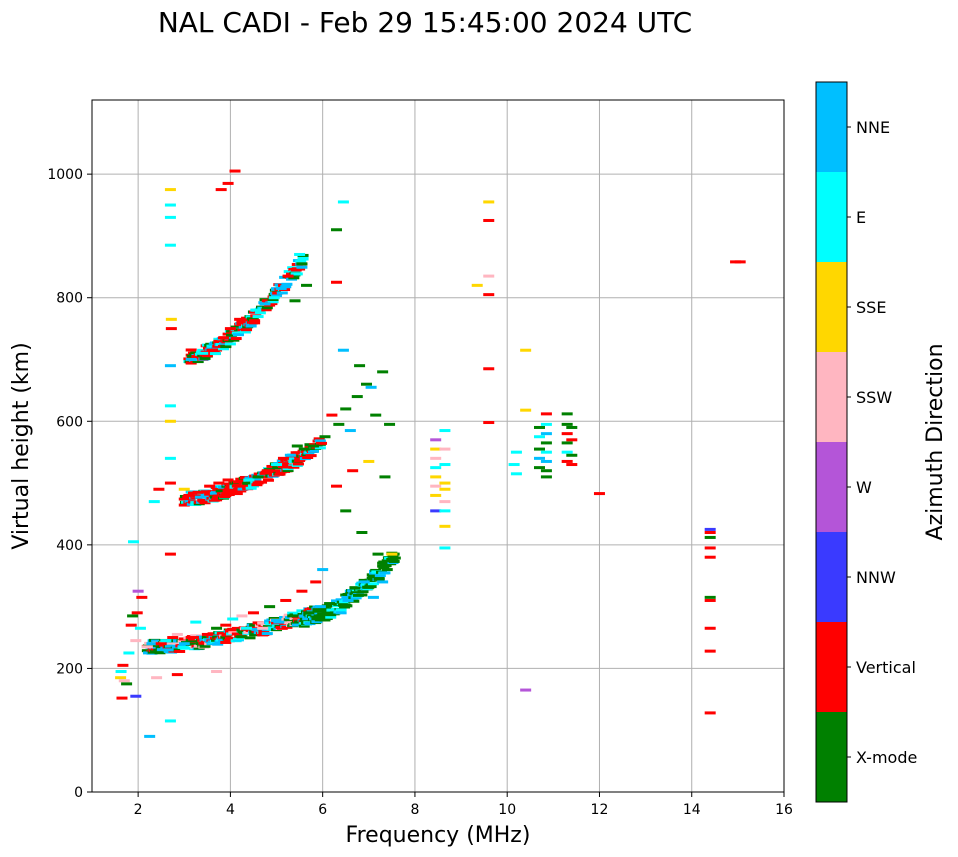 The height and width of the screenshot is (857, 958). Describe the element at coordinates (230, 810) in the screenshot. I see `x-tick-label: 4` at that location.